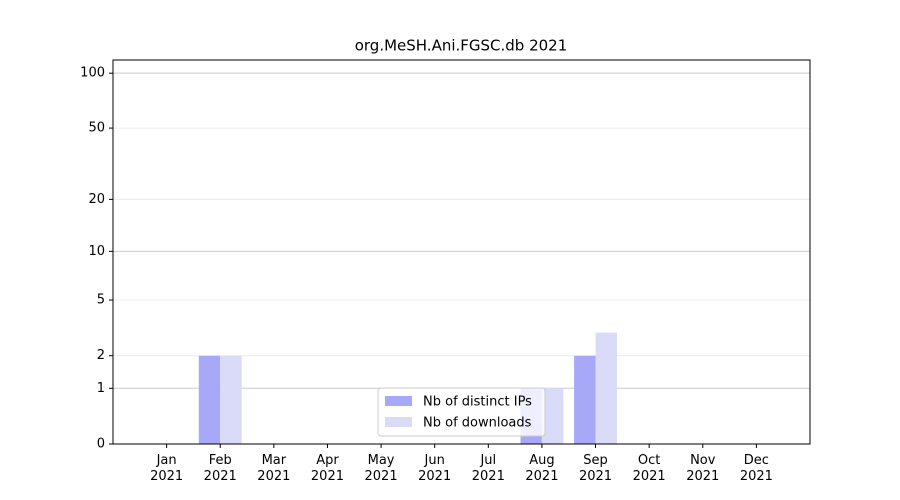 The image size is (900, 500). I want to click on x-tick-label: Dec 2021, so click(756, 468).